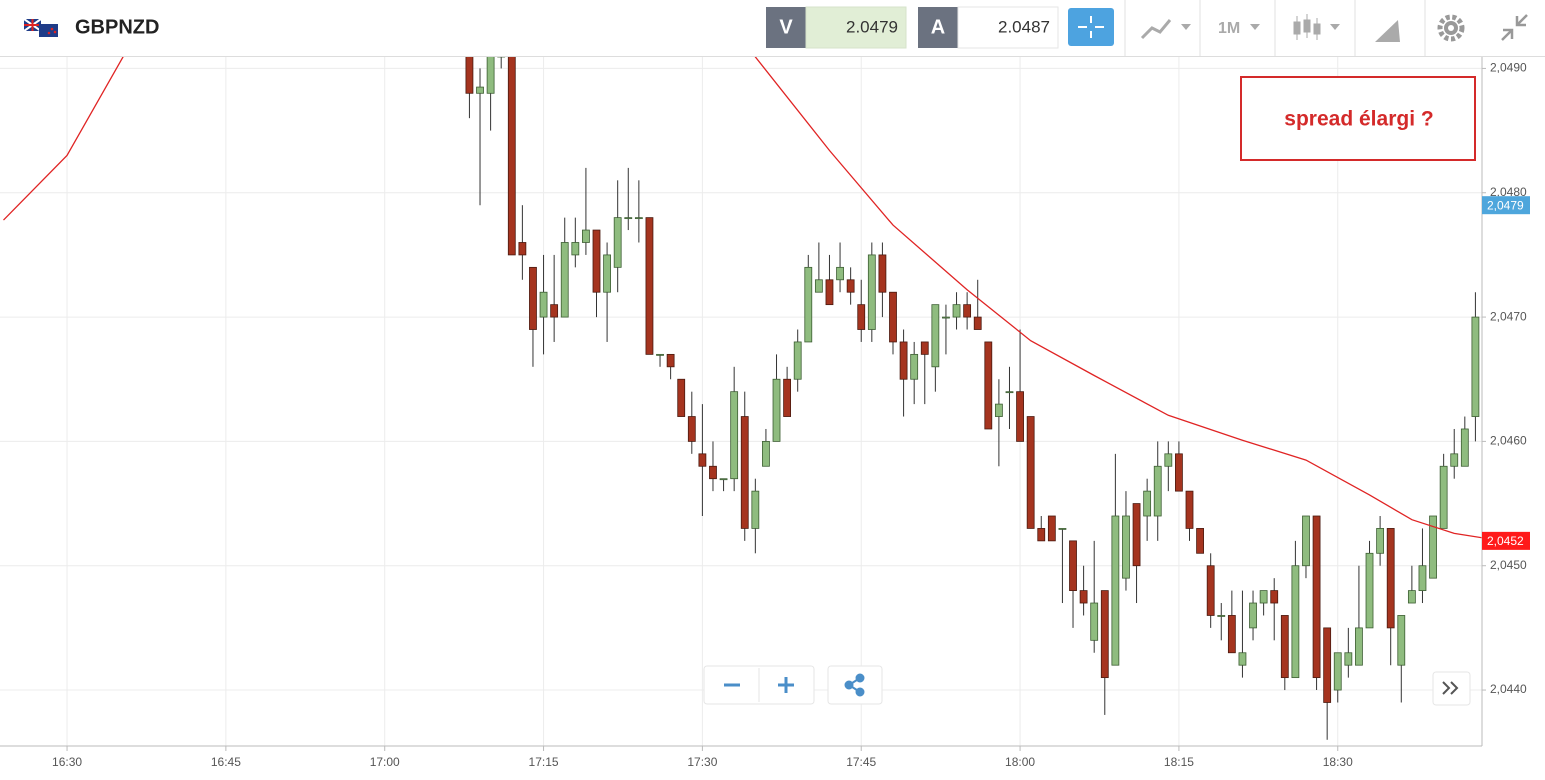 The image size is (1545, 780). I want to click on zoom-controls, so click(1087, 685).